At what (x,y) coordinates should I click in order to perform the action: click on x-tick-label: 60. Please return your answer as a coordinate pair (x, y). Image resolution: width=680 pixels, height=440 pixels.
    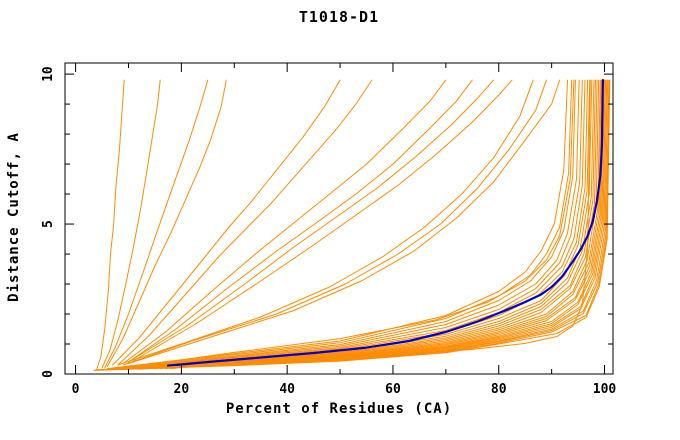
    Looking at the image, I should click on (393, 389).